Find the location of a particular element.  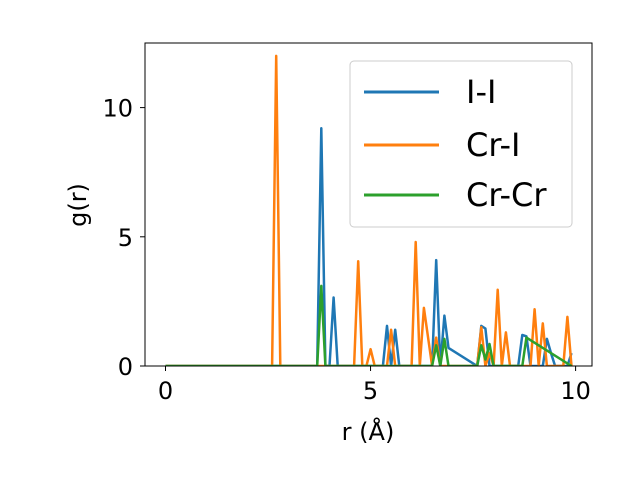

x-tick-label: 5 is located at coordinates (370, 391).